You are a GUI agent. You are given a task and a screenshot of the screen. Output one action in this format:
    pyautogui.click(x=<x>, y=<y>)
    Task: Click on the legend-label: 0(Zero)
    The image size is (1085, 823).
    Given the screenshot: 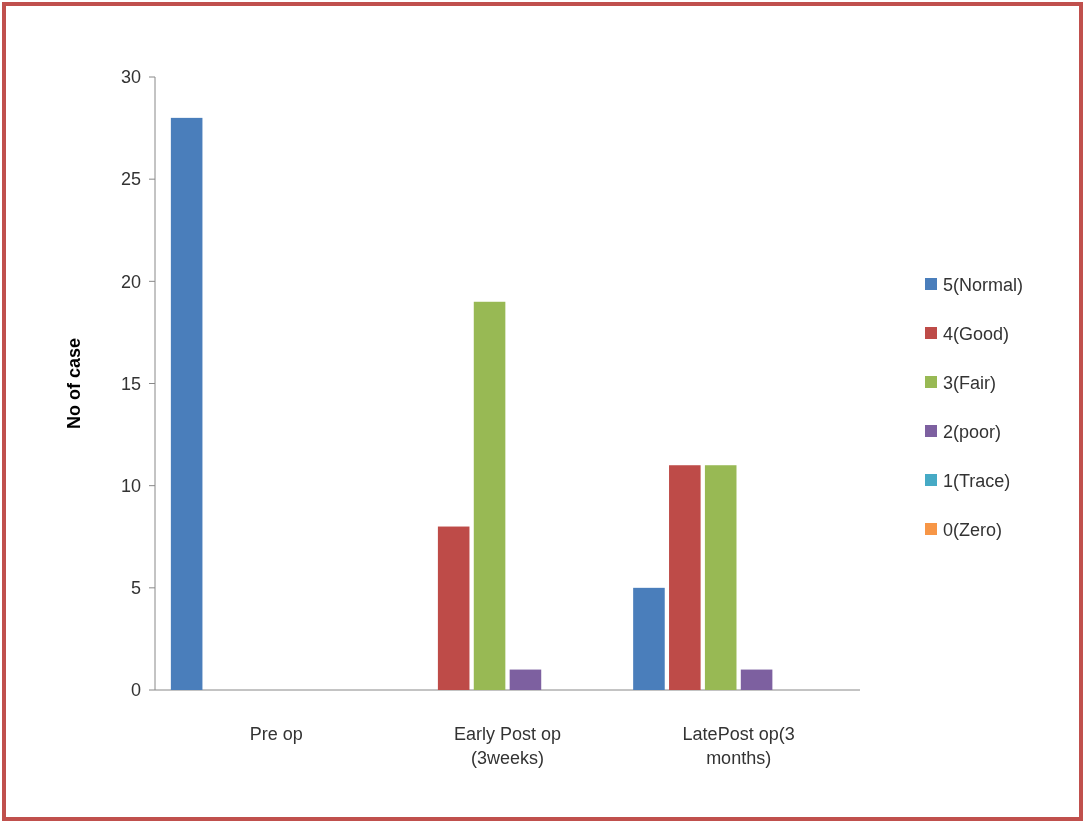 What is the action you would take?
    pyautogui.click(x=973, y=530)
    